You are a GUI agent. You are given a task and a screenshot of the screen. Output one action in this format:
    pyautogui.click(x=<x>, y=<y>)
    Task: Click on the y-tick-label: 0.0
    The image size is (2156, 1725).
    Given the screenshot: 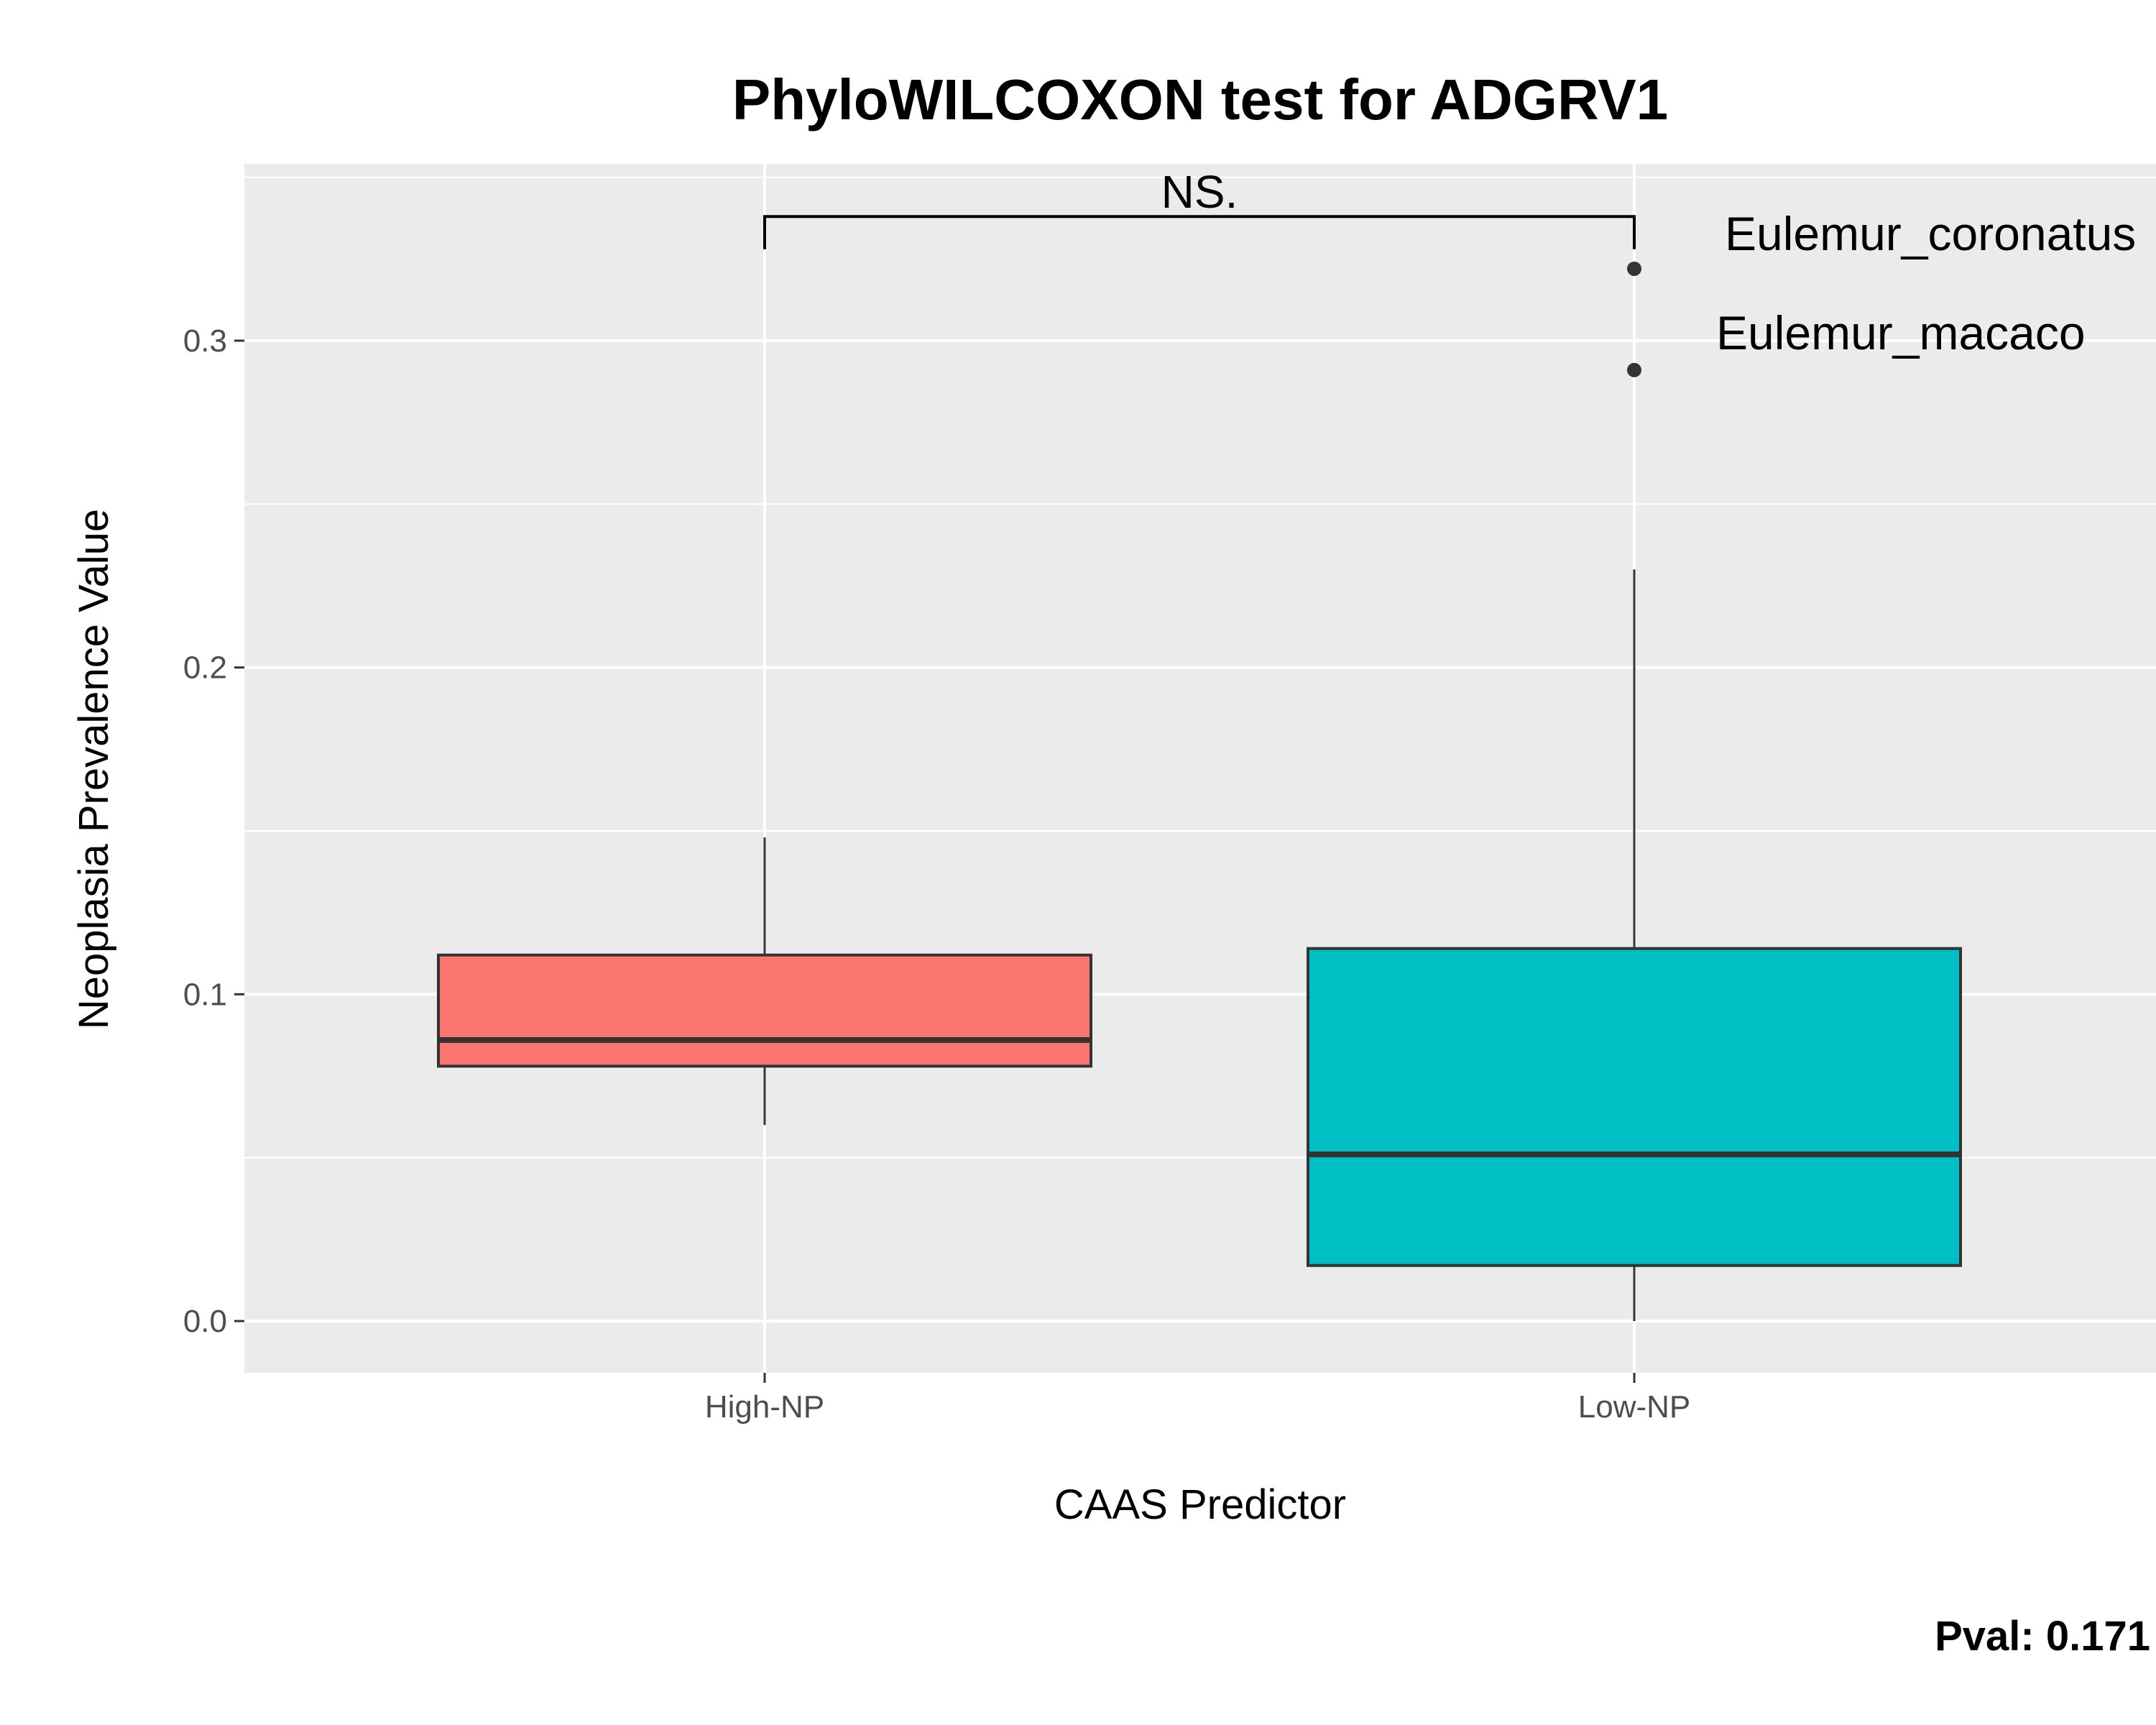 What is the action you would take?
    pyautogui.click(x=205, y=1321)
    